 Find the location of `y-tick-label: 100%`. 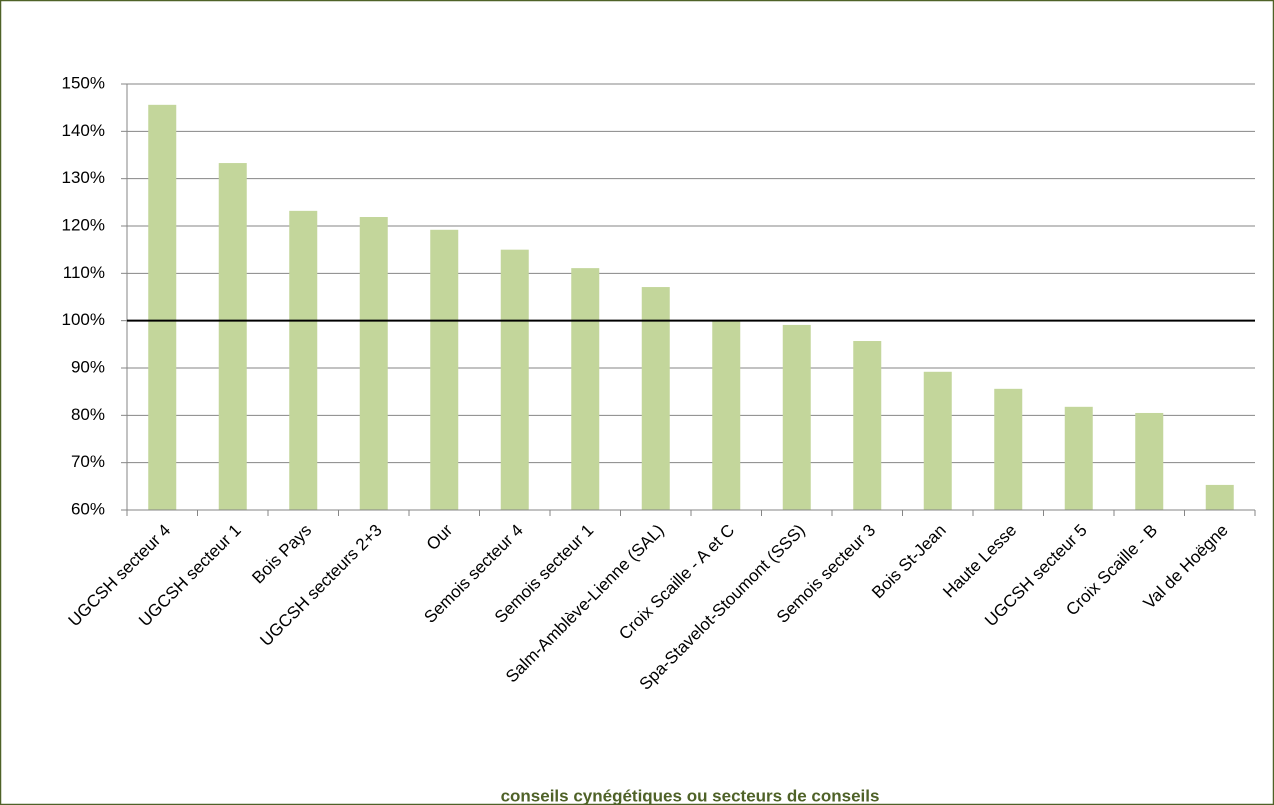

y-tick-label: 100% is located at coordinates (83, 319).